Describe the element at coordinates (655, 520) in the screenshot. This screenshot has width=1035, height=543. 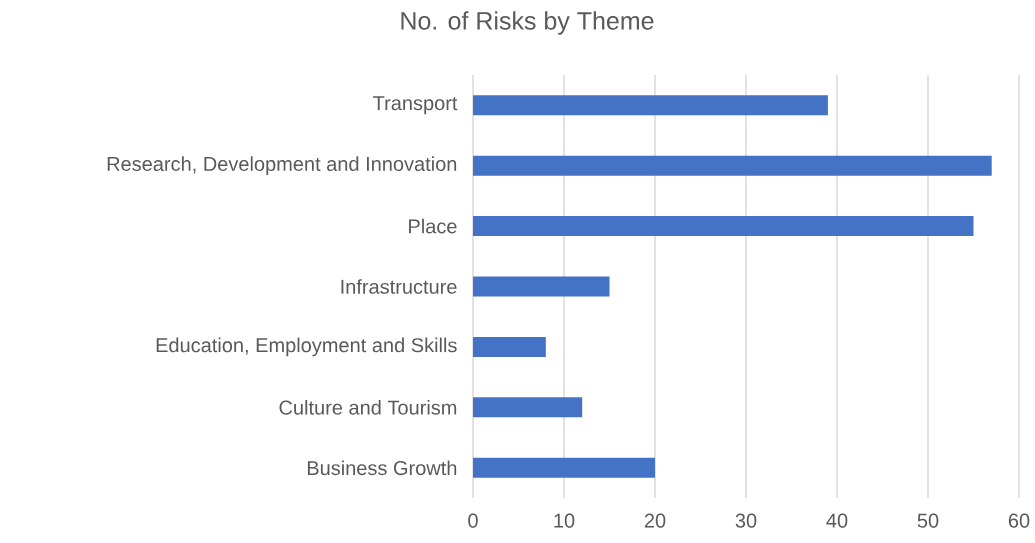
I see `x-tick-label: 20` at that location.